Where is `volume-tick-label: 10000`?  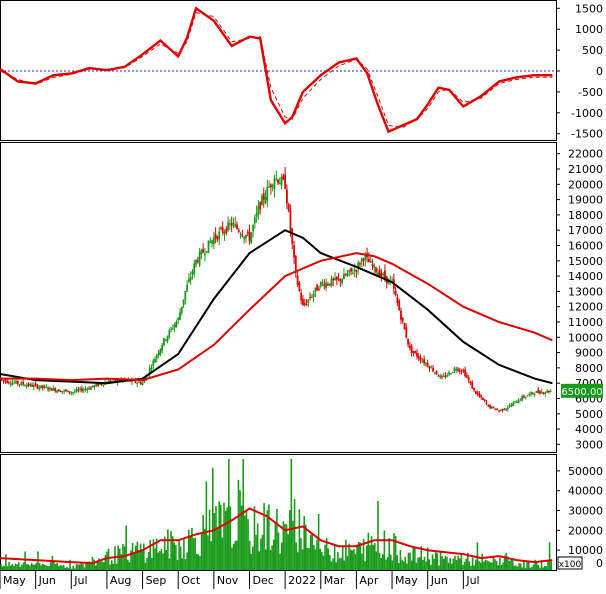
volume-tick-label: 10000 is located at coordinates (585, 550).